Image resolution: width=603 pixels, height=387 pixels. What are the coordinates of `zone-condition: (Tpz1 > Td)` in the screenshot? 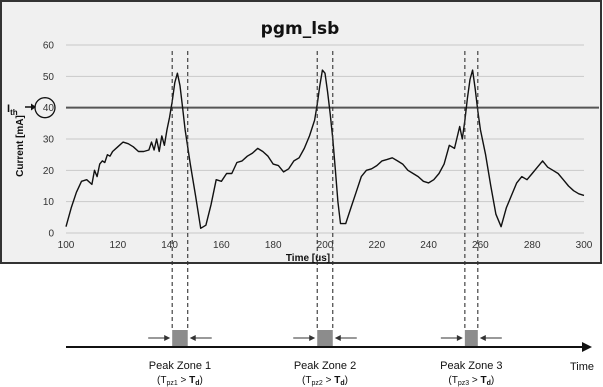 It's located at (180, 381).